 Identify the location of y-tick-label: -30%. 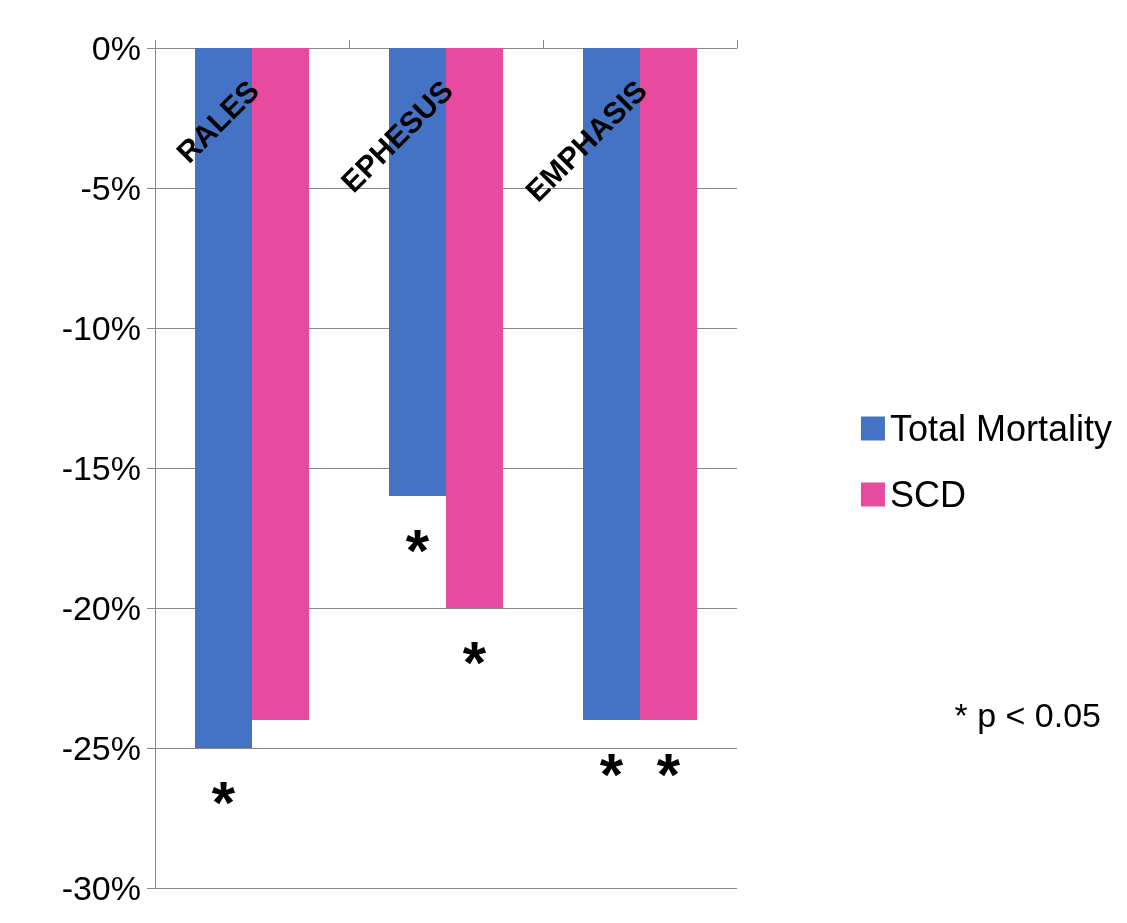
(101, 888).